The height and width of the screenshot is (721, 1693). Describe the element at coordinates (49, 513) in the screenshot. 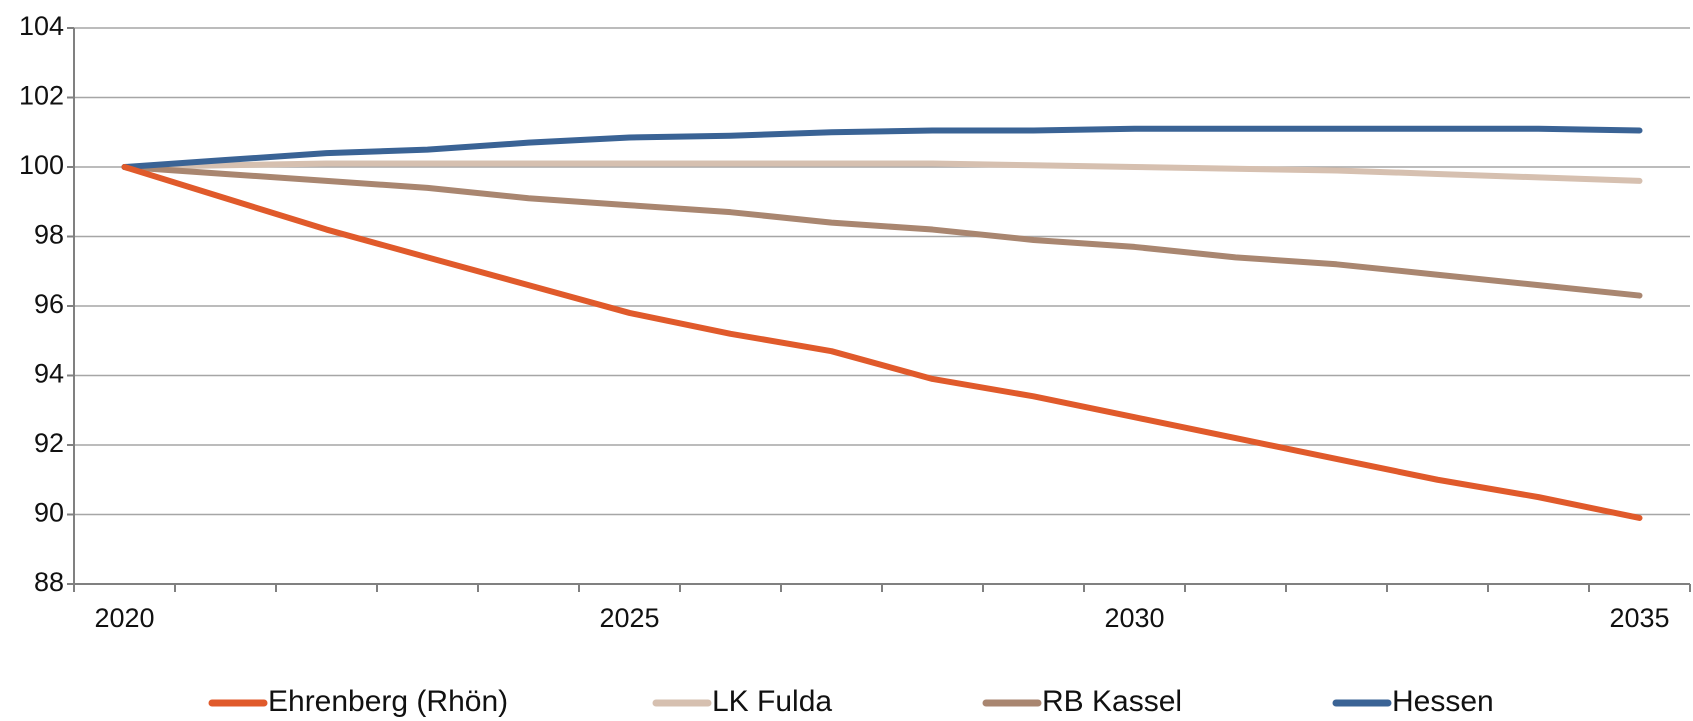

I see `y-tick-label: 90` at that location.